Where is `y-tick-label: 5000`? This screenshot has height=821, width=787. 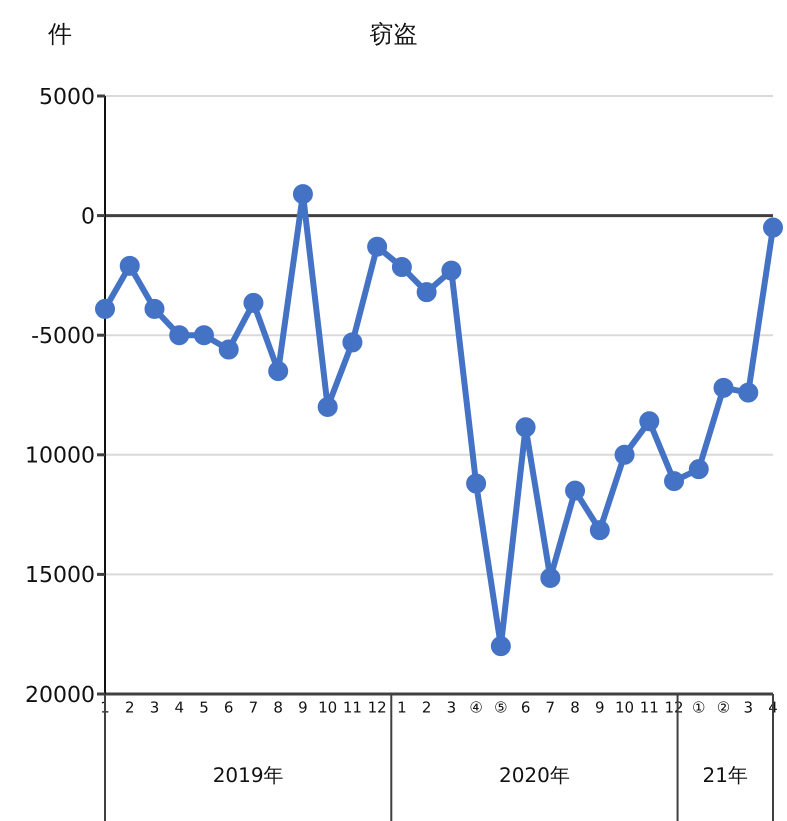 y-tick-label: 5000 is located at coordinates (67, 97).